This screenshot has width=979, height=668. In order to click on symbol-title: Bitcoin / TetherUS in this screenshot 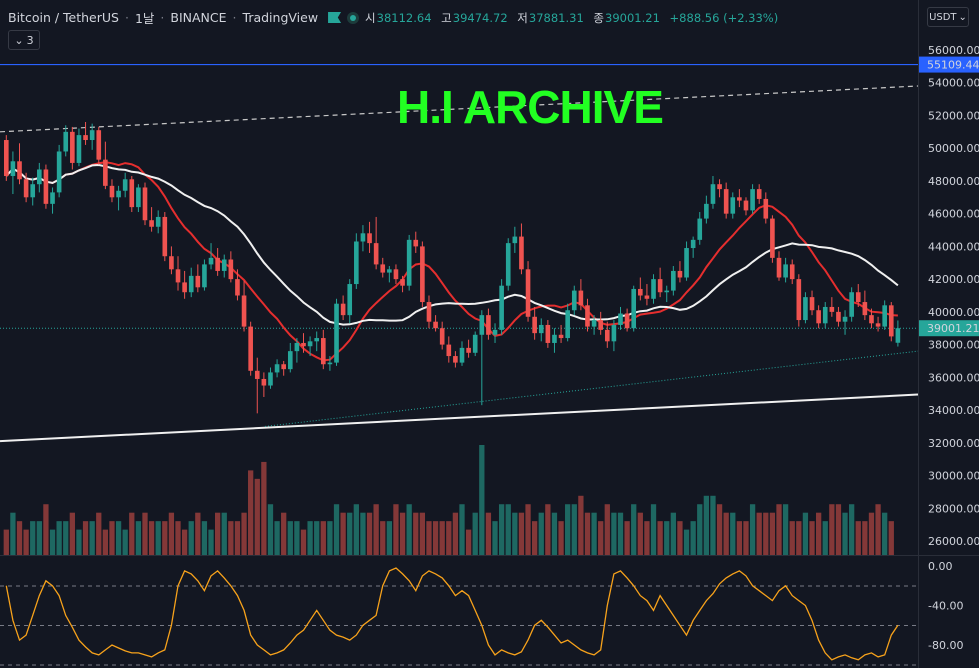, I will do `click(63, 17)`.